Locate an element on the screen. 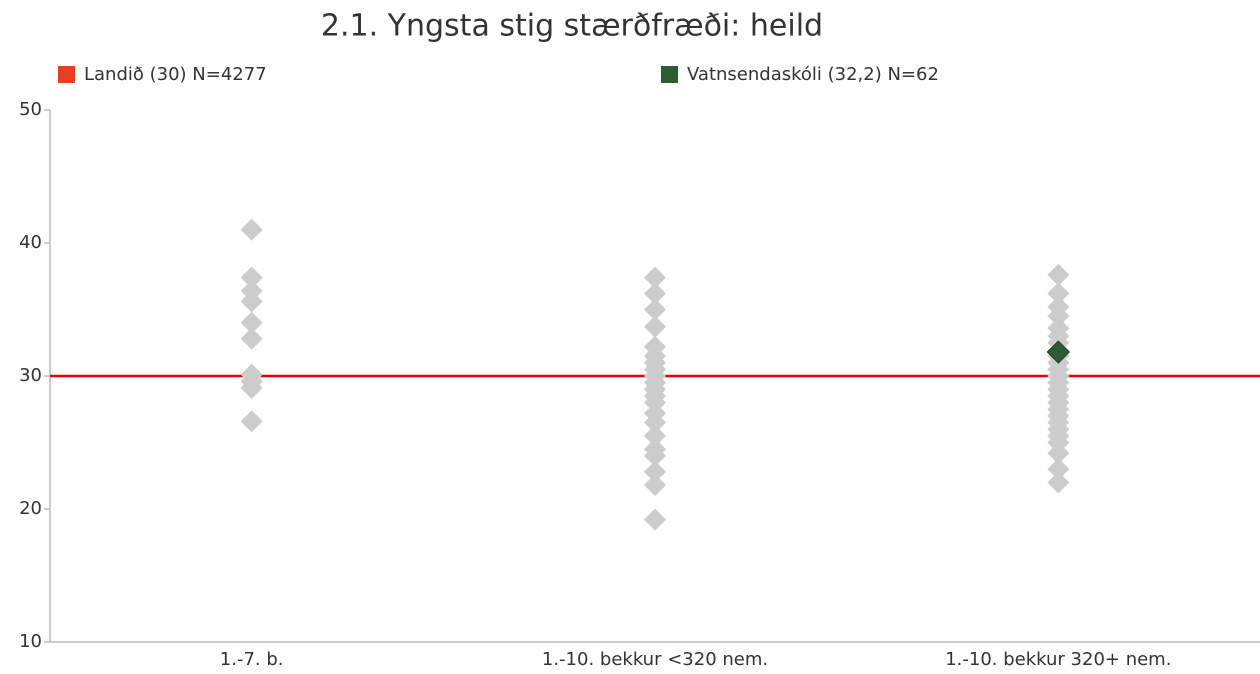  y-tick-label: 50 is located at coordinates (30, 109).